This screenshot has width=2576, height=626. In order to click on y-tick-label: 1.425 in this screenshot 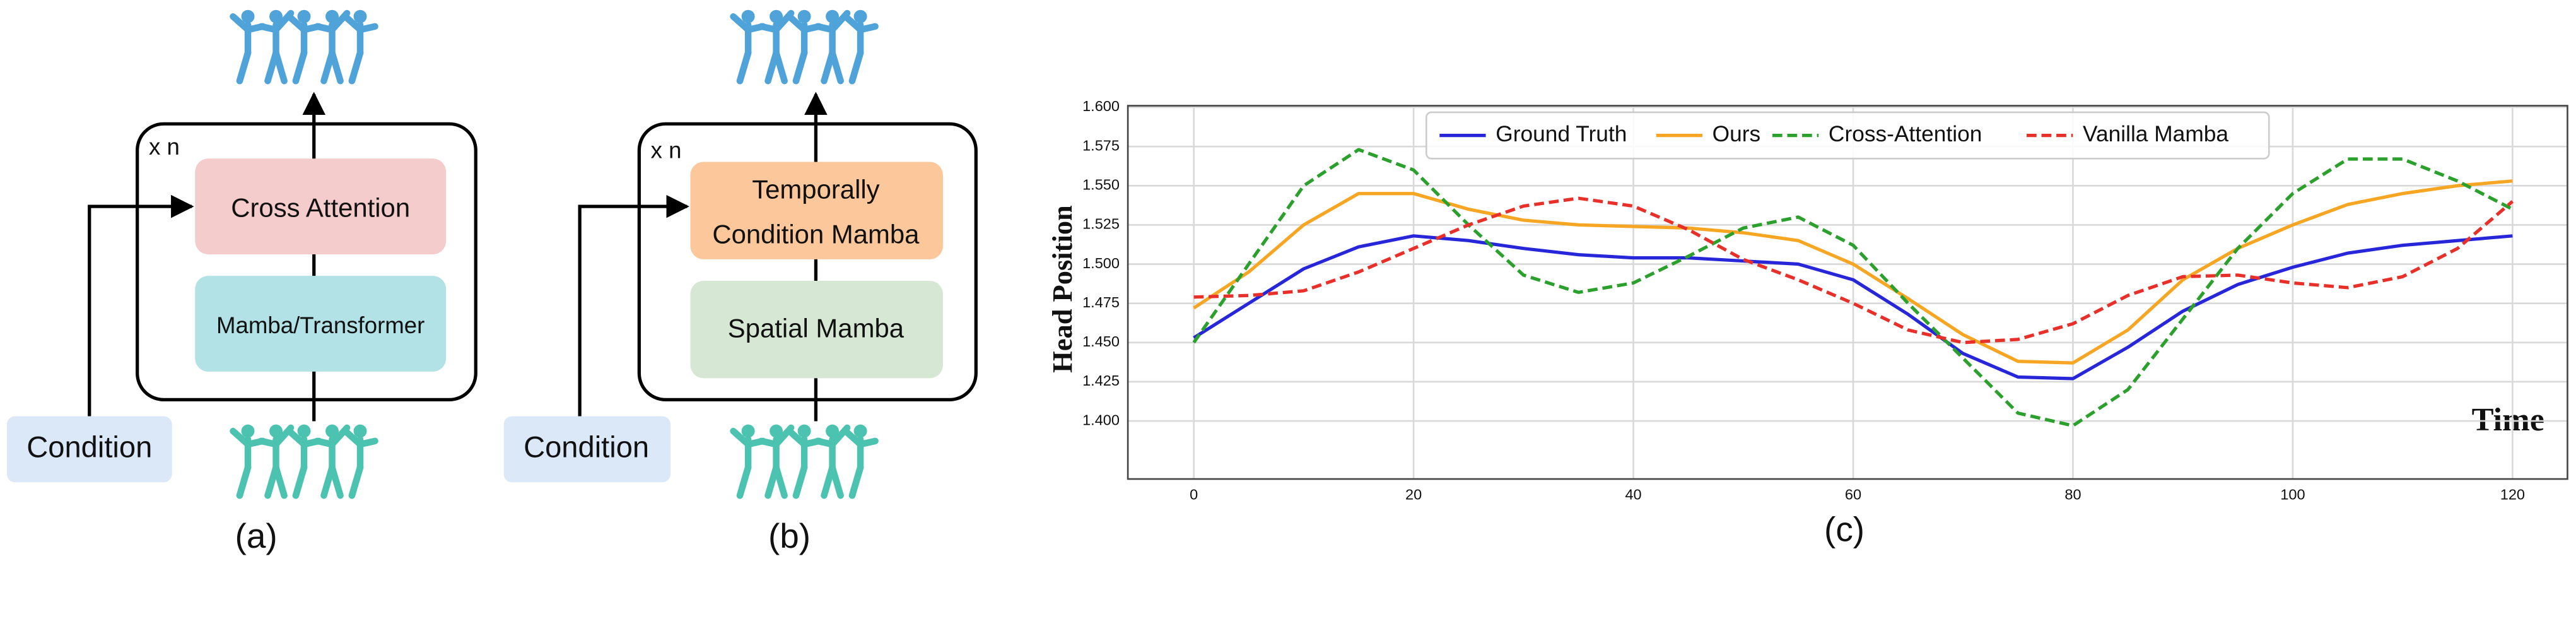, I will do `click(1101, 381)`.